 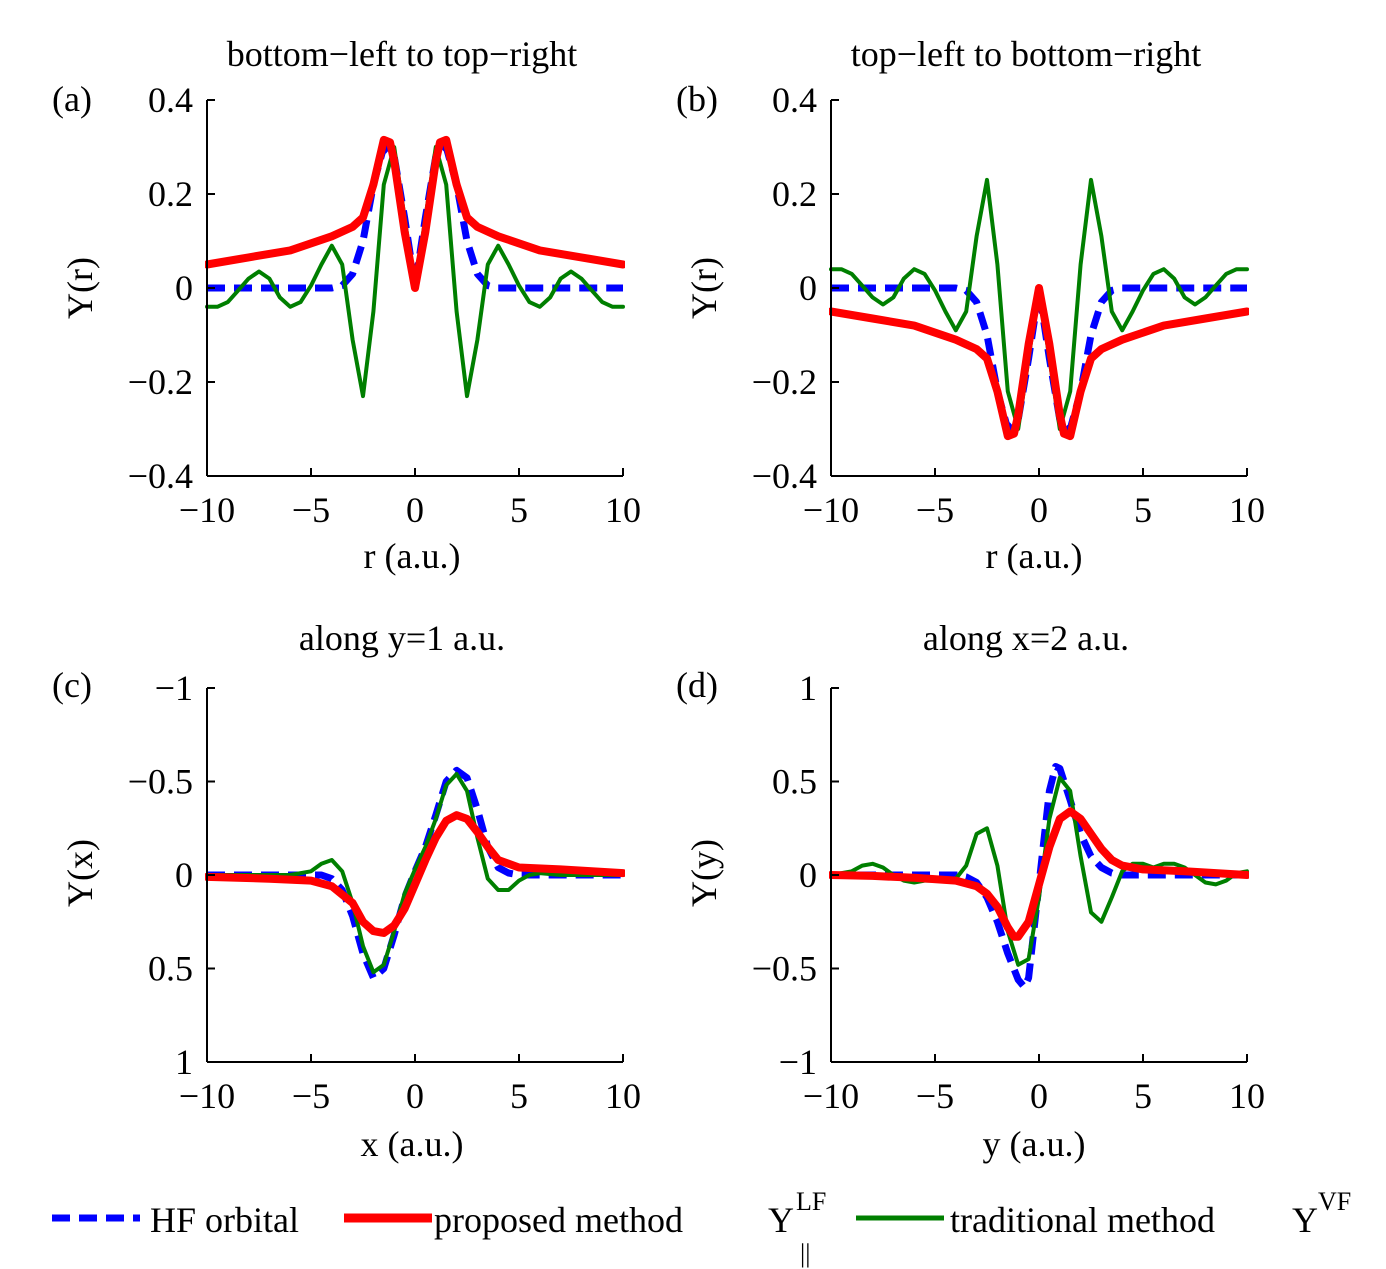 I want to click on panel-b-xtick-label: 0, so click(x=1039, y=510).